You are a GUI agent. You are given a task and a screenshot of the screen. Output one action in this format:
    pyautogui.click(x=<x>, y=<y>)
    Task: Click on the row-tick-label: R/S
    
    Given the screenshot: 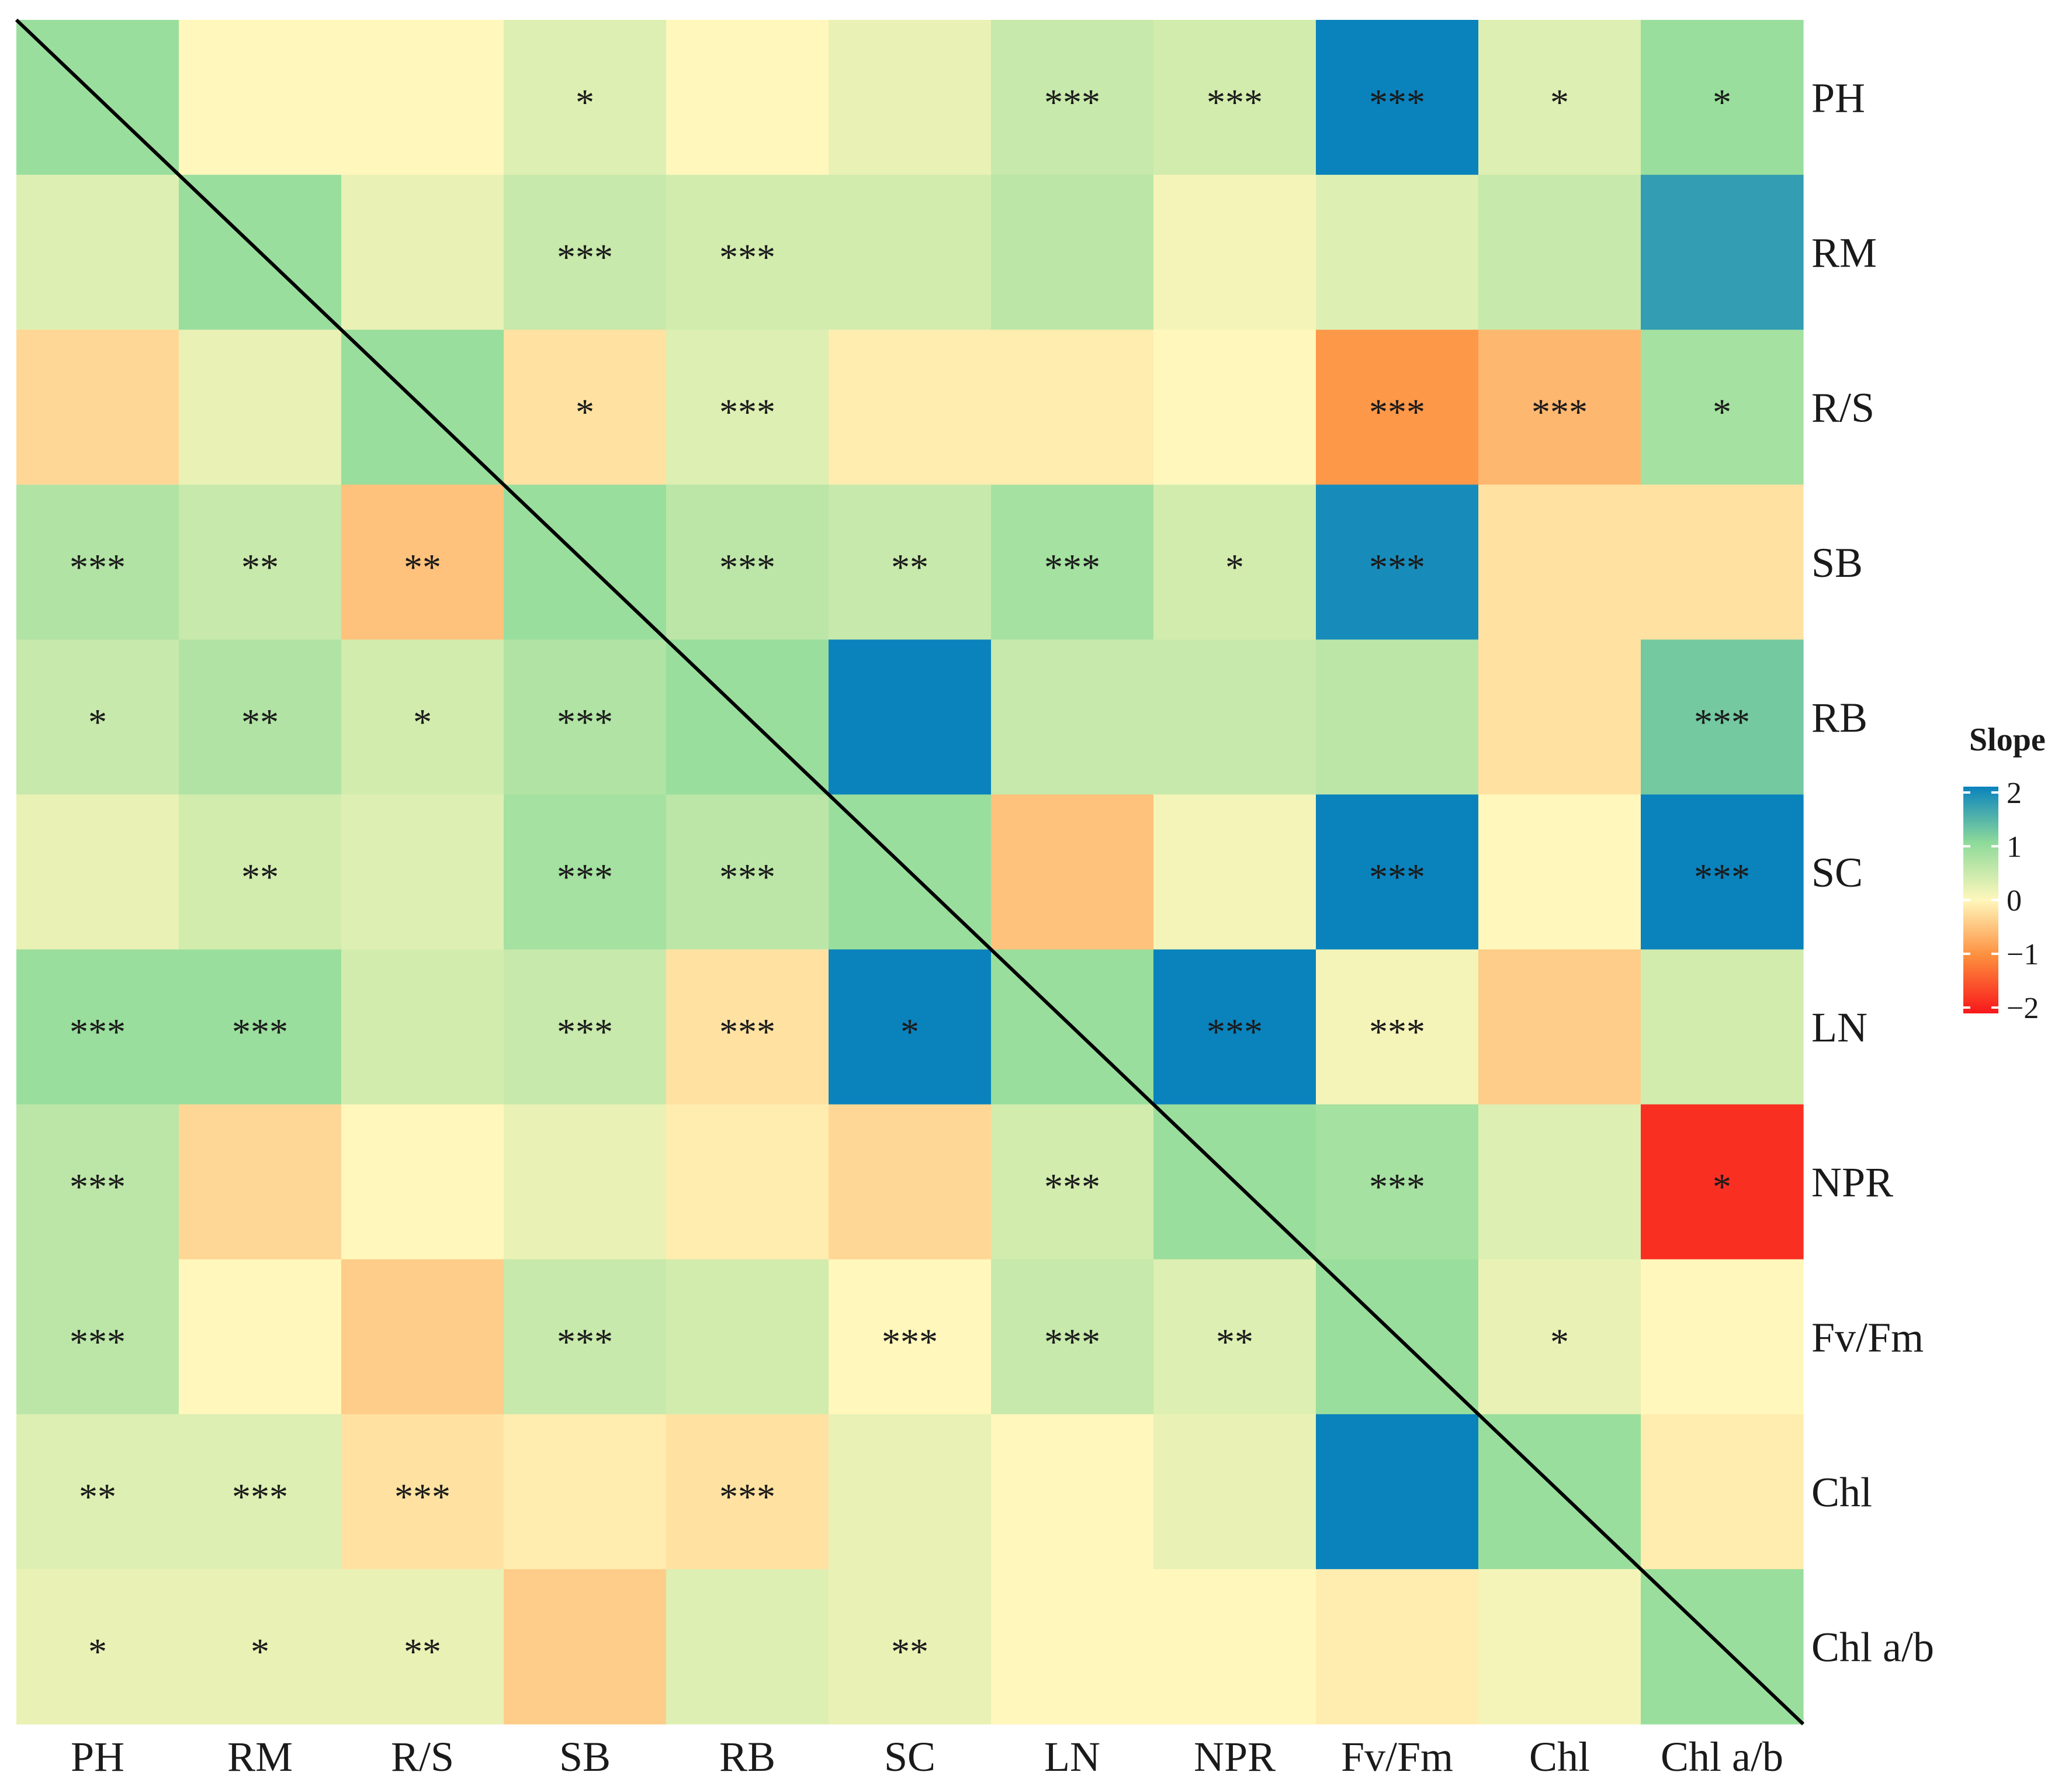 What is the action you would take?
    pyautogui.click(x=1843, y=408)
    